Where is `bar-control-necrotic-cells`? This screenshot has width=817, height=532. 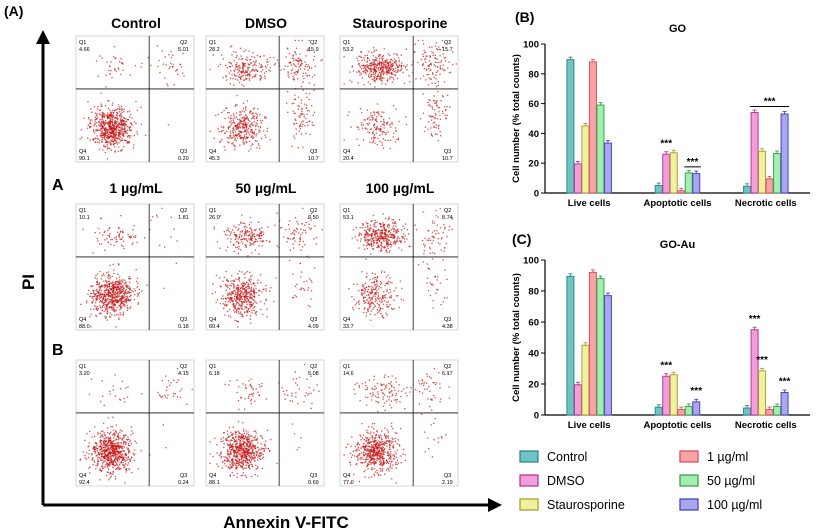 bar-control-necrotic-cells is located at coordinates (747, 189).